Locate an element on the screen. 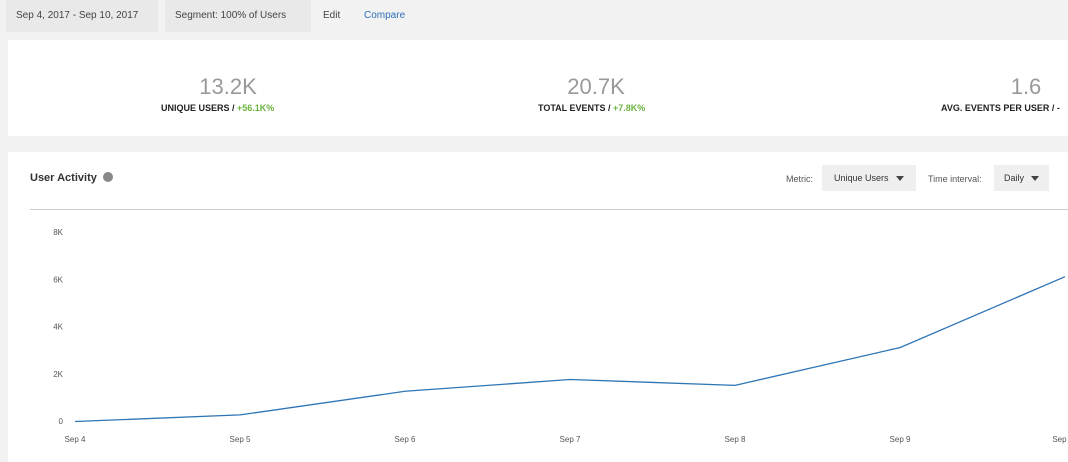 Image resolution: width=1068 pixels, height=462 pixels. x-tick-label: Sep 6 is located at coordinates (405, 439).